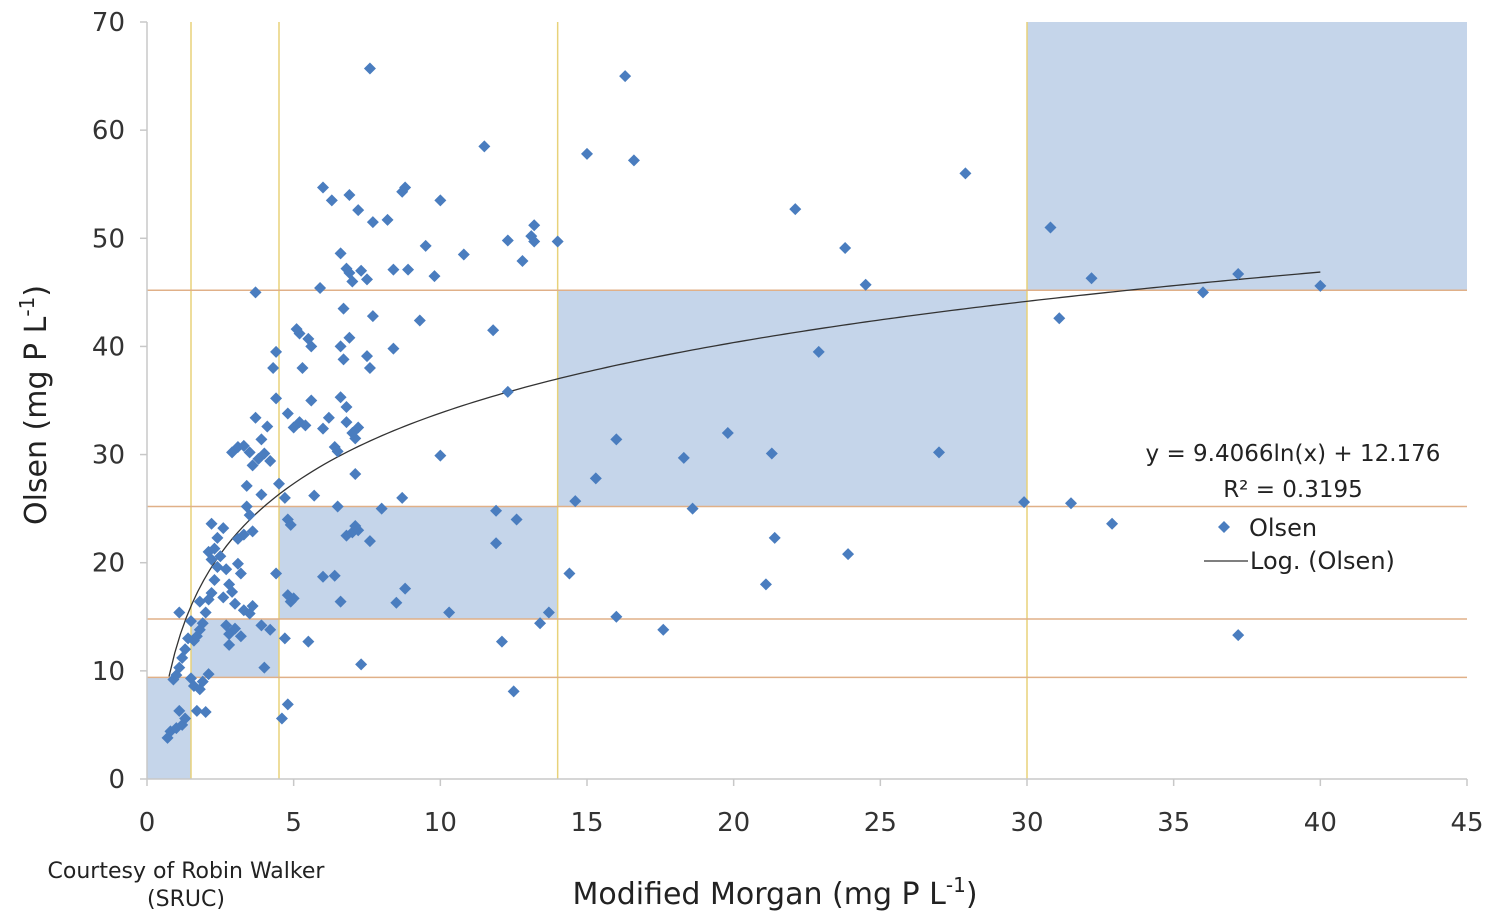 The height and width of the screenshot is (916, 1496). I want to click on image-credit: Courtesy of Robin Walker (SRUC), so click(186, 886).